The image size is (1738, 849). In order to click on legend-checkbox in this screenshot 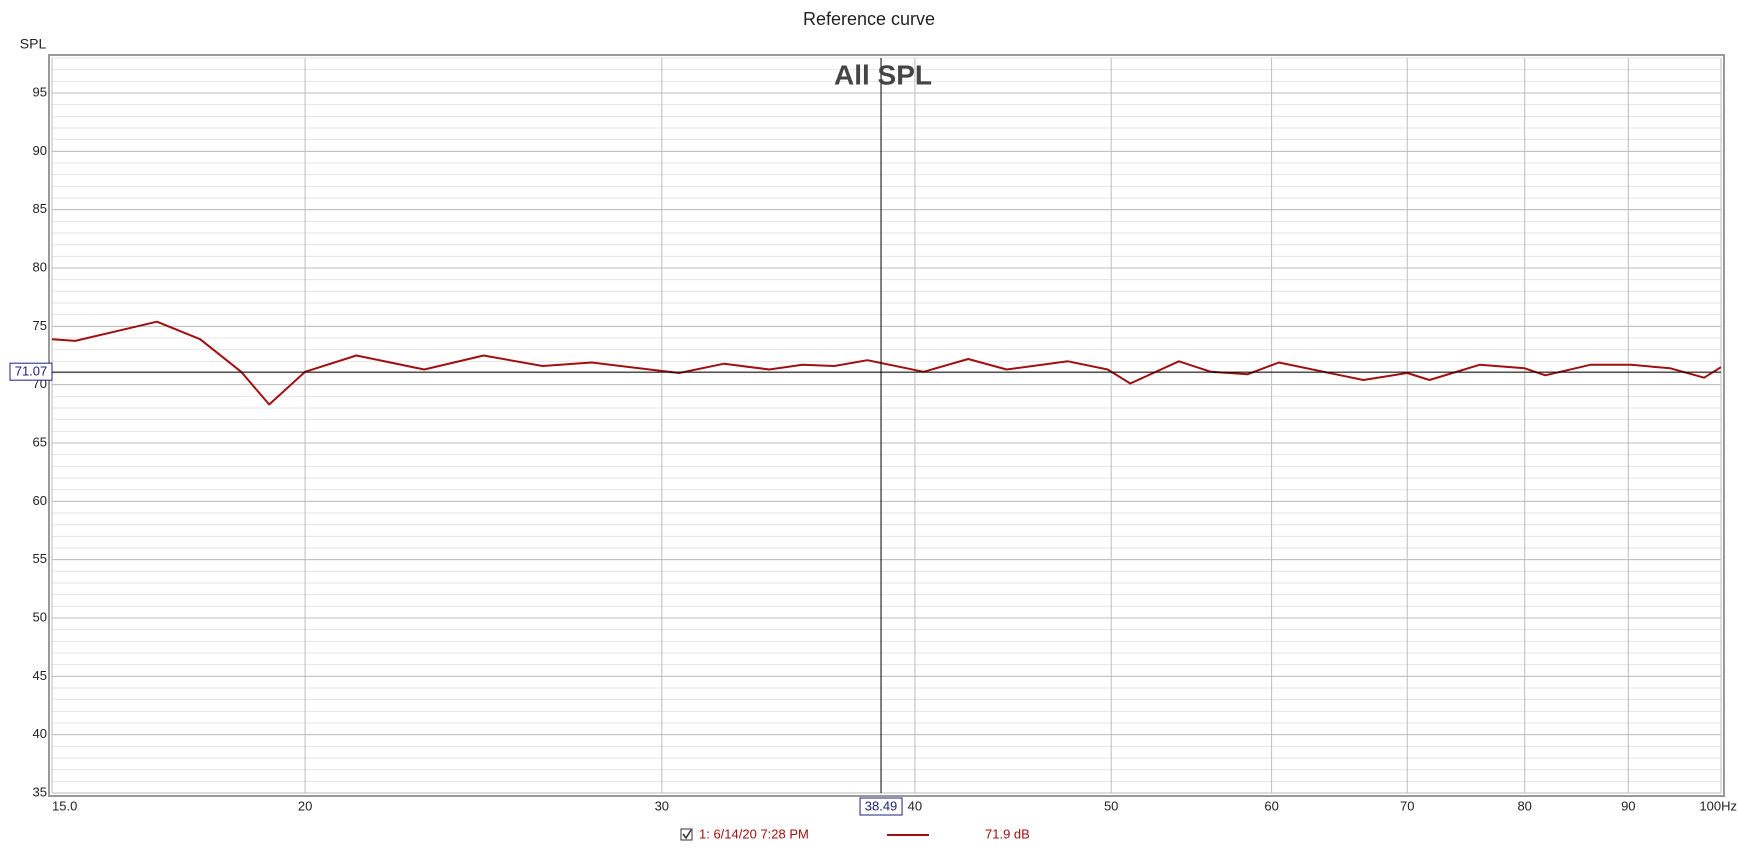, I will do `click(686, 834)`.